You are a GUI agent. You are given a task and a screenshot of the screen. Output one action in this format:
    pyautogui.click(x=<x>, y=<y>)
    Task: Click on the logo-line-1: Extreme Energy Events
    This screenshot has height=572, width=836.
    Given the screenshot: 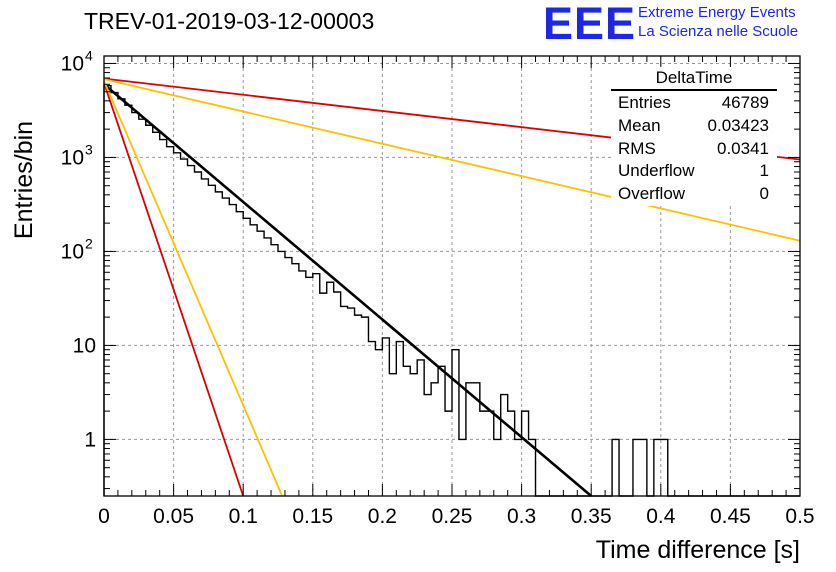 What is the action you would take?
    pyautogui.click(x=717, y=12)
    